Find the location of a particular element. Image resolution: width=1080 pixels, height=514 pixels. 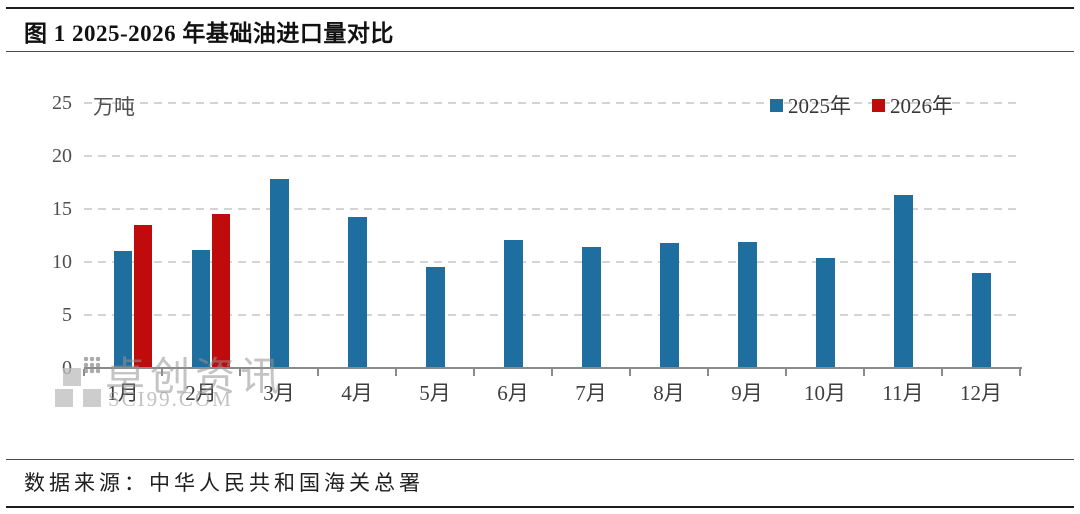

y-axis-tick-label-15: 15 is located at coordinates (62, 209).